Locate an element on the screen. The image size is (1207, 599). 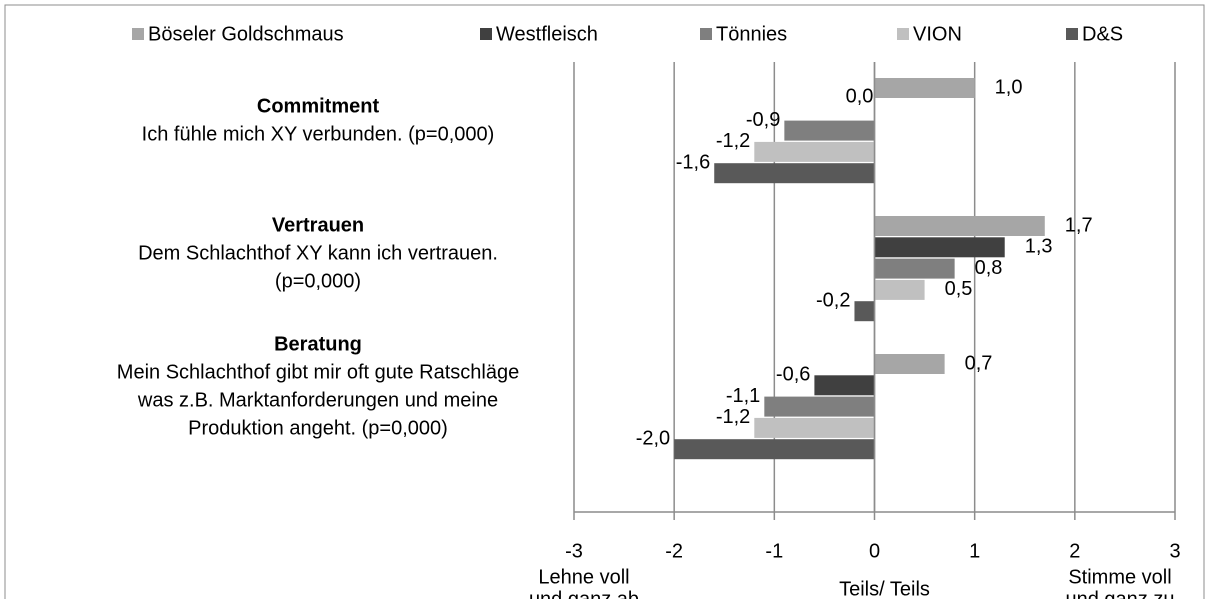
category-description: was z.B. Marktanforderungen und meine is located at coordinates (317, 401).